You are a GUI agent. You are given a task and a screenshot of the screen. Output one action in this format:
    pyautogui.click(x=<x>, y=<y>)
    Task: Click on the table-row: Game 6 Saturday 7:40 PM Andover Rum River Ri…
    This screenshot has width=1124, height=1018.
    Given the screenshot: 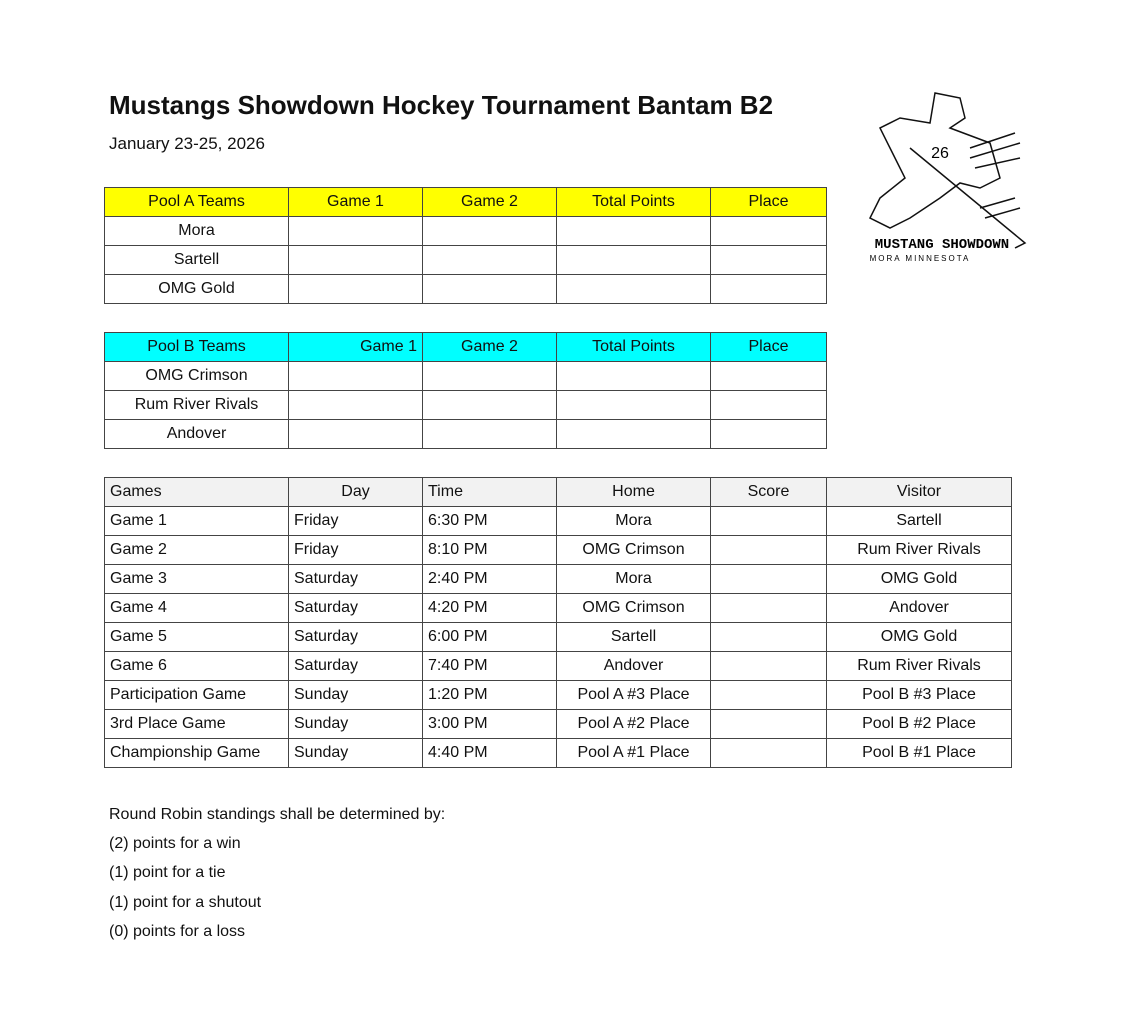 What is the action you would take?
    pyautogui.click(x=558, y=666)
    